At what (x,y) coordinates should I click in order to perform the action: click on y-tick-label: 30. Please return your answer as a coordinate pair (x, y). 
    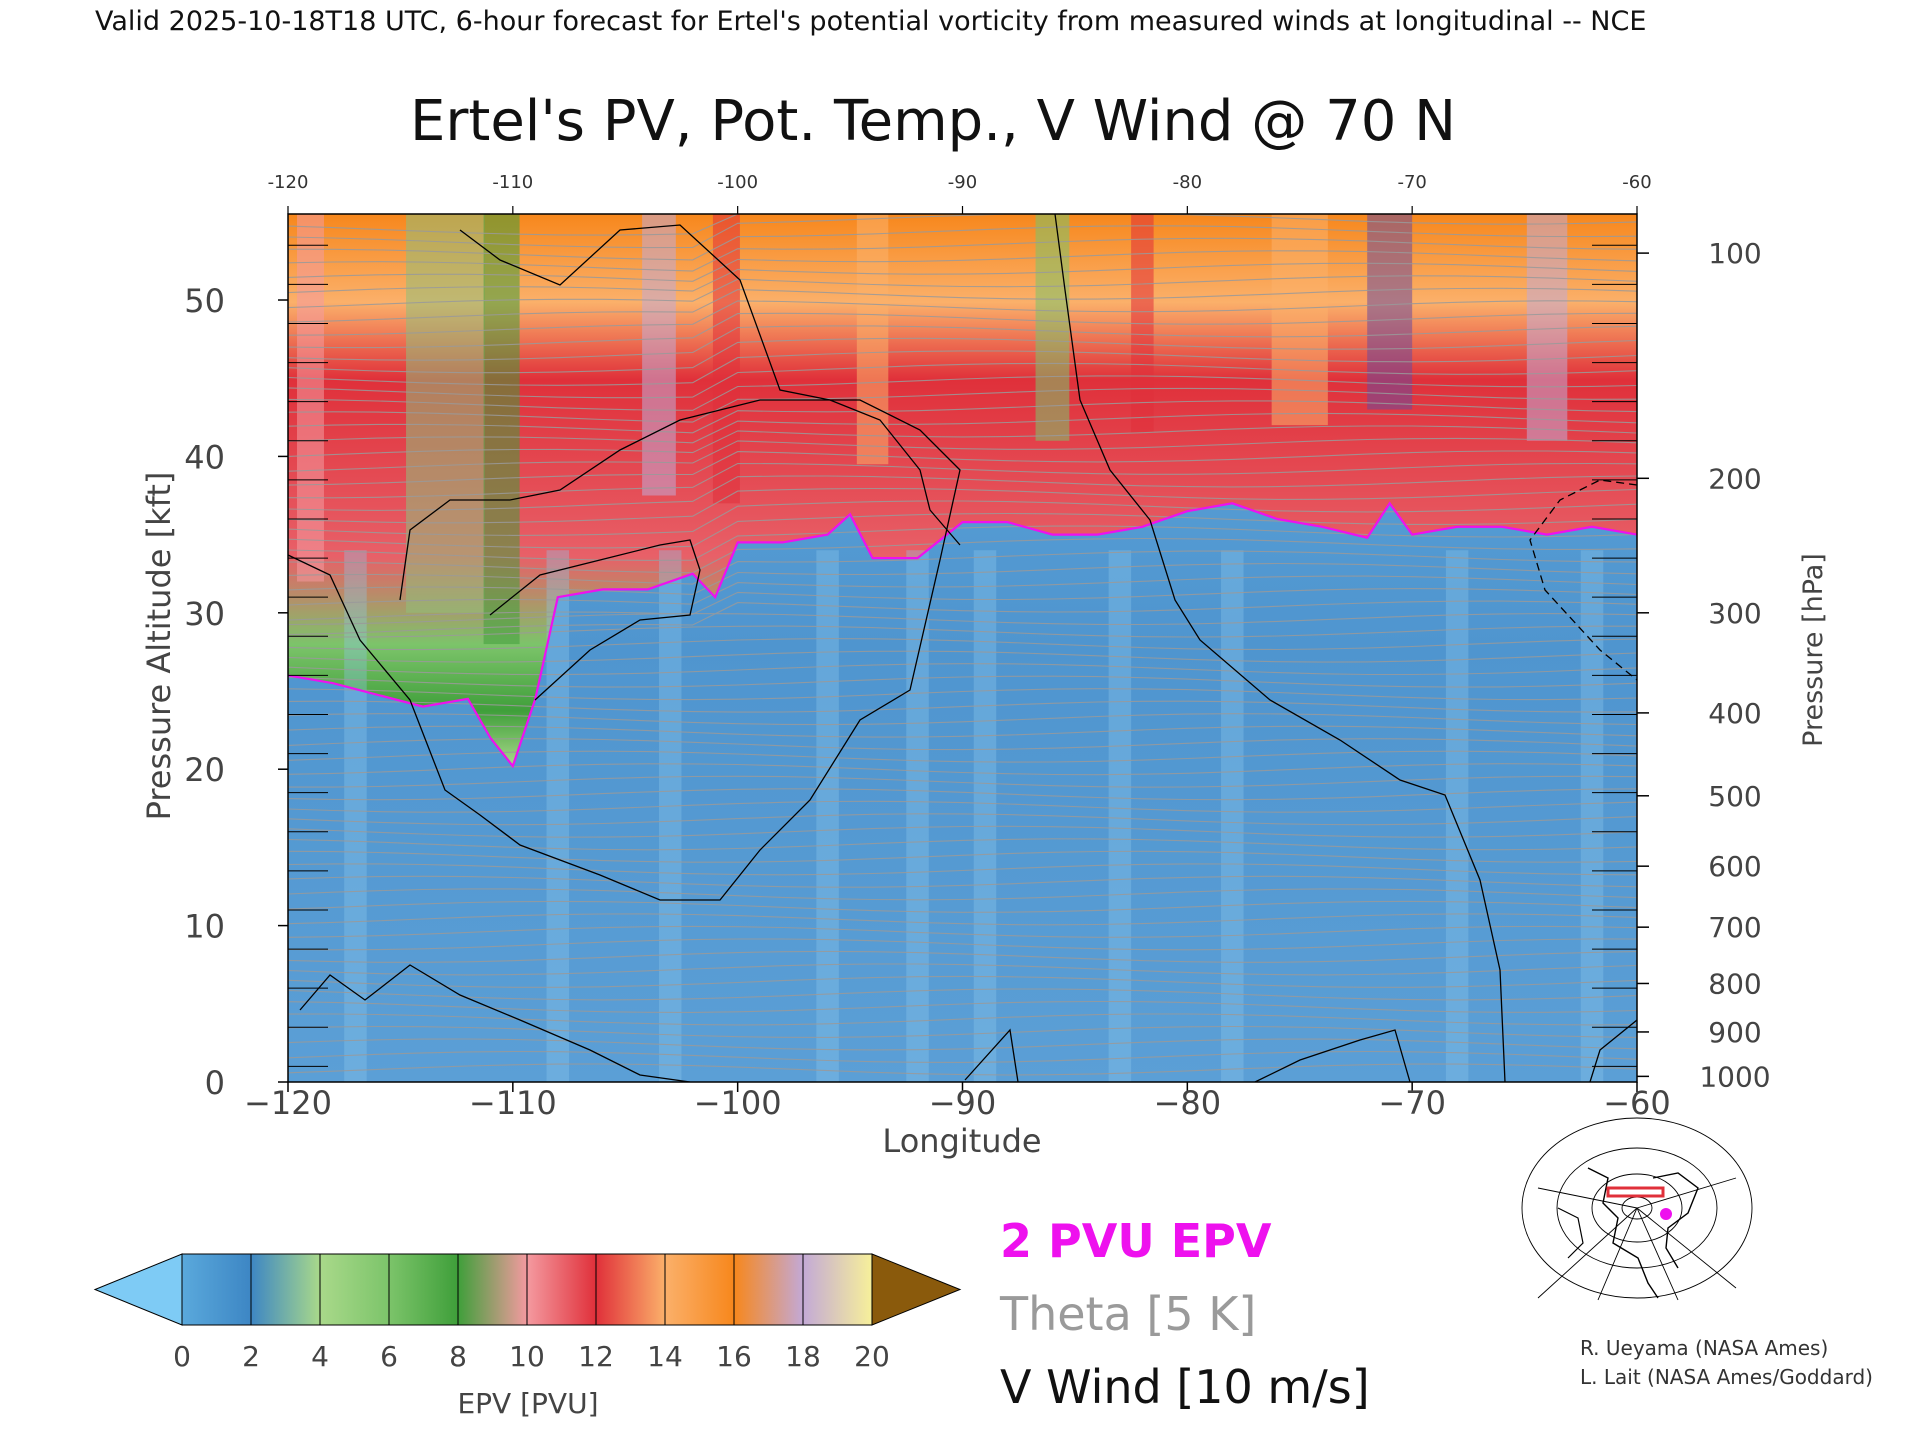
    Looking at the image, I should click on (204, 614).